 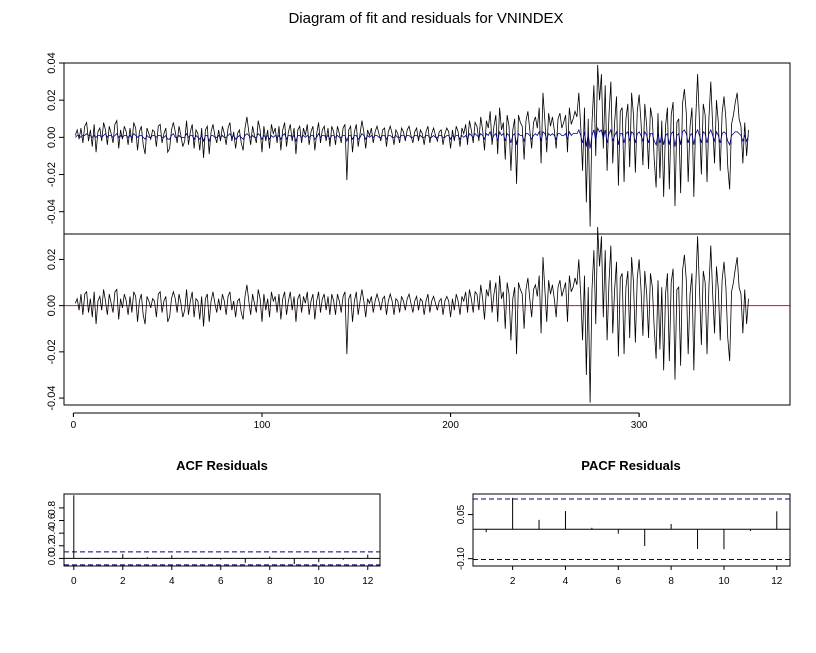 What do you see at coordinates (52, 533) in the screenshot?
I see `y-tick-label: 0.4` at bounding box center [52, 533].